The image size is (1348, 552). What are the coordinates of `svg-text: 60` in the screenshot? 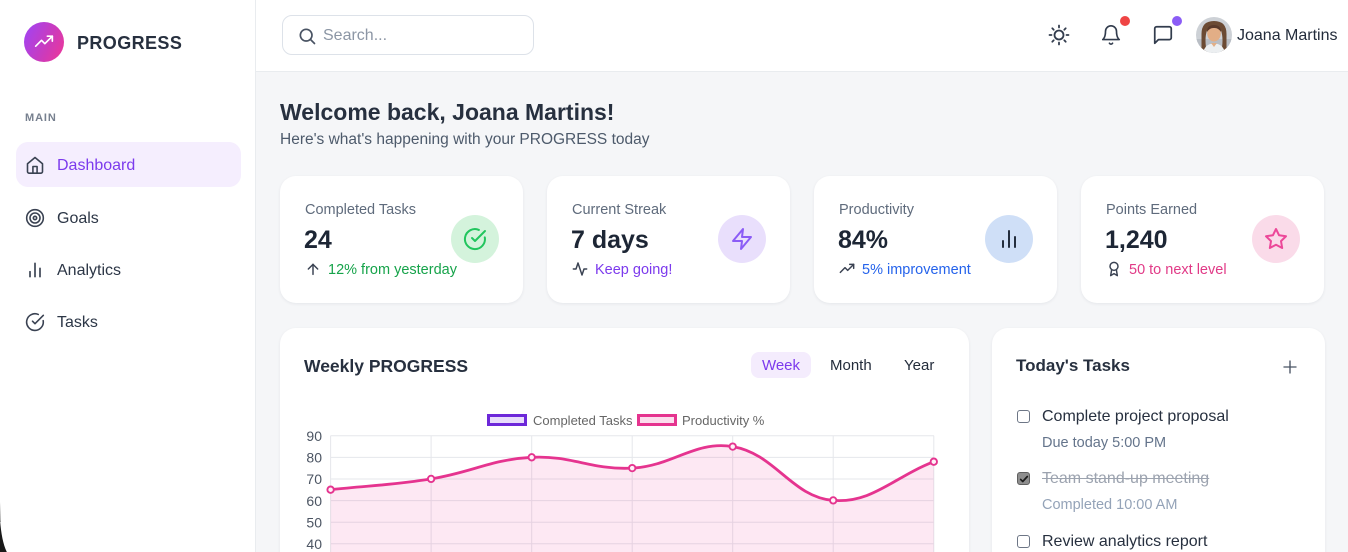 It's located at (314, 501).